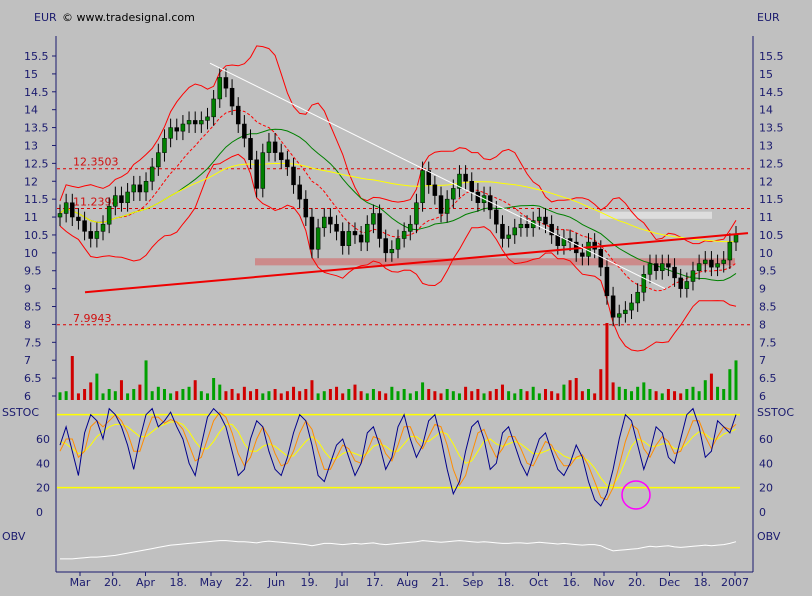 Image resolution: width=812 pixels, height=596 pixels. What do you see at coordinates (33, 271) in the screenshot?
I see `price-tick-left: 9.5` at bounding box center [33, 271].